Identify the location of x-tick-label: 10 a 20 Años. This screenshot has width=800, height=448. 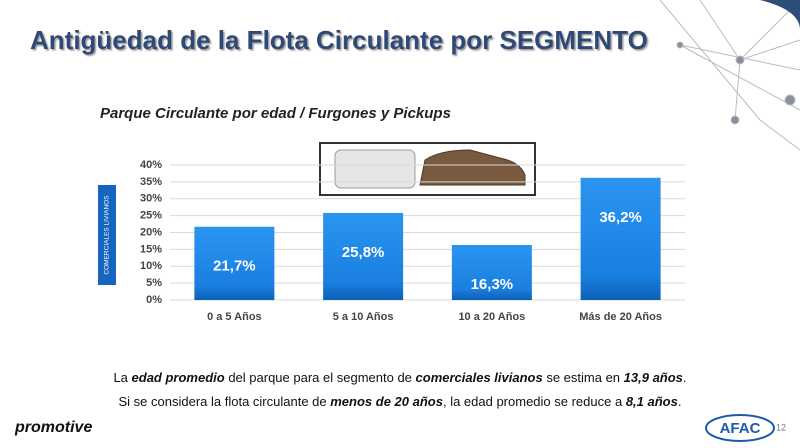
(491, 317).